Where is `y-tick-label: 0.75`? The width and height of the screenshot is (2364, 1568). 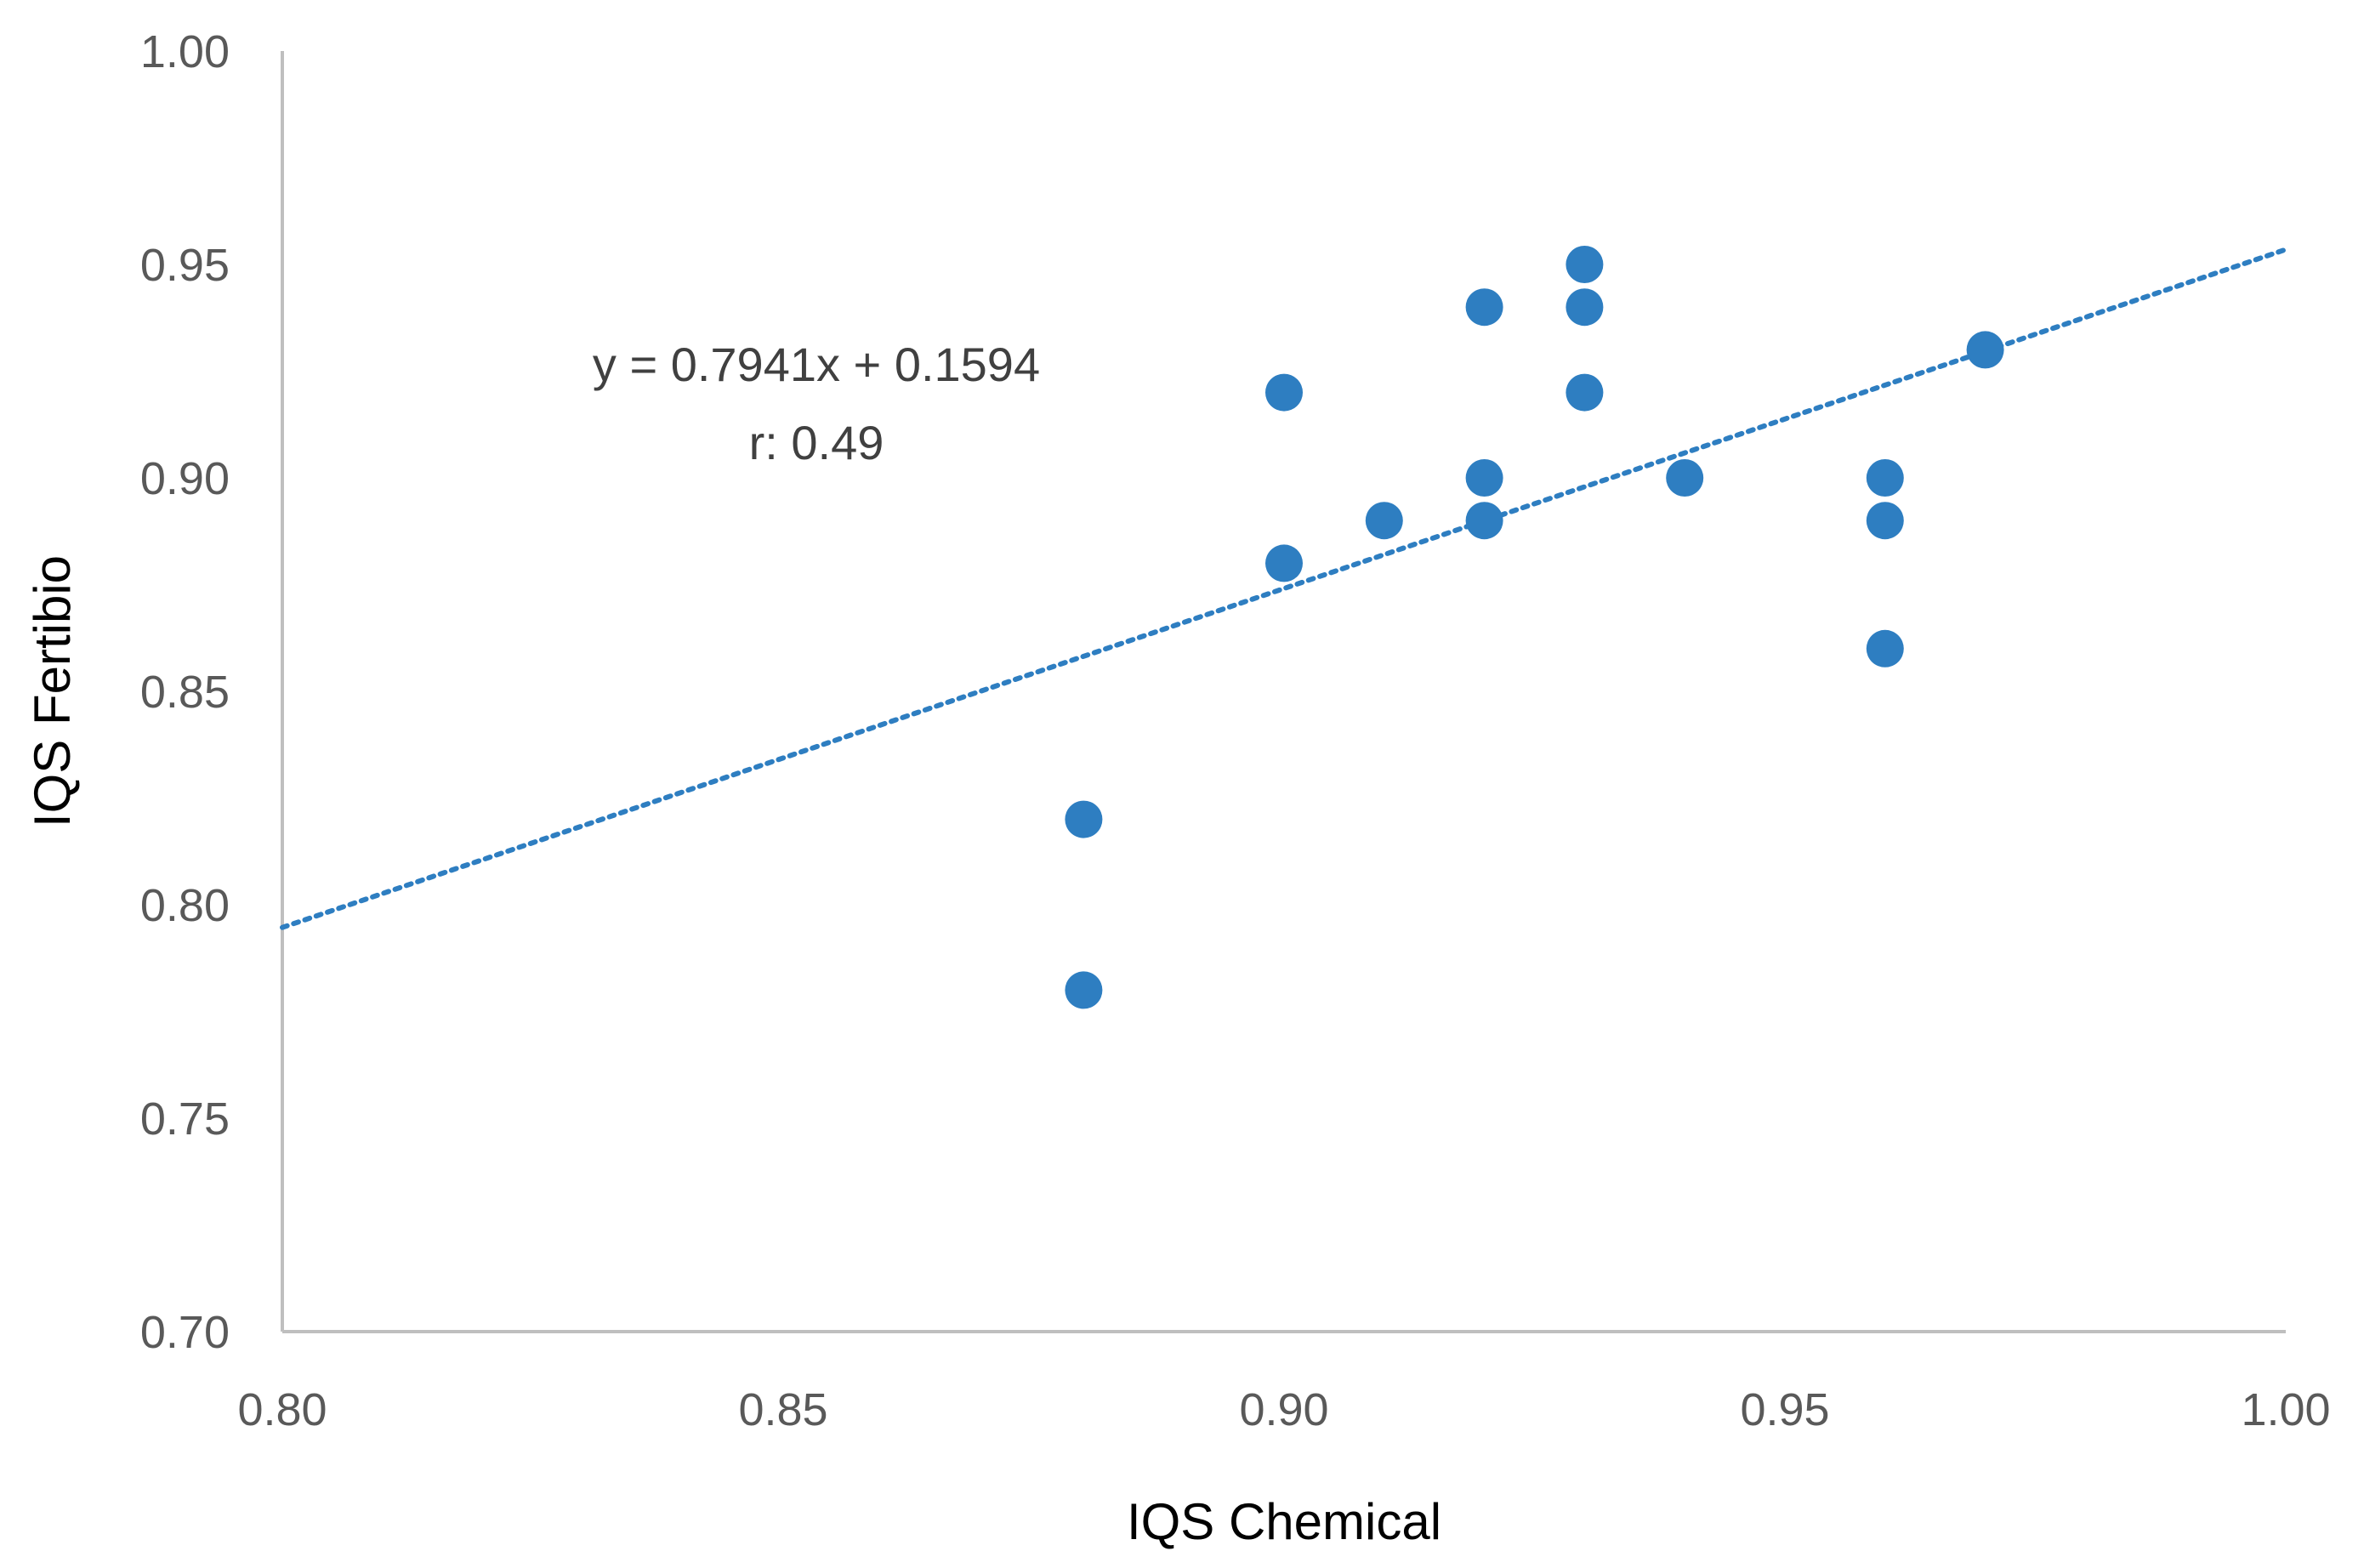 y-tick-label: 0.75 is located at coordinates (185, 1119).